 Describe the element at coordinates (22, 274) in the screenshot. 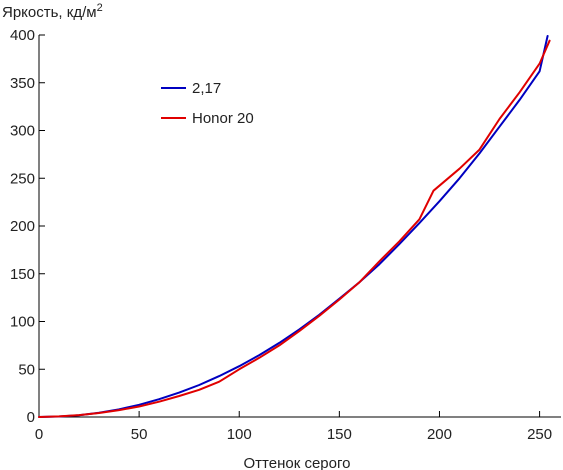

I see `y-tick-label: 150` at that location.